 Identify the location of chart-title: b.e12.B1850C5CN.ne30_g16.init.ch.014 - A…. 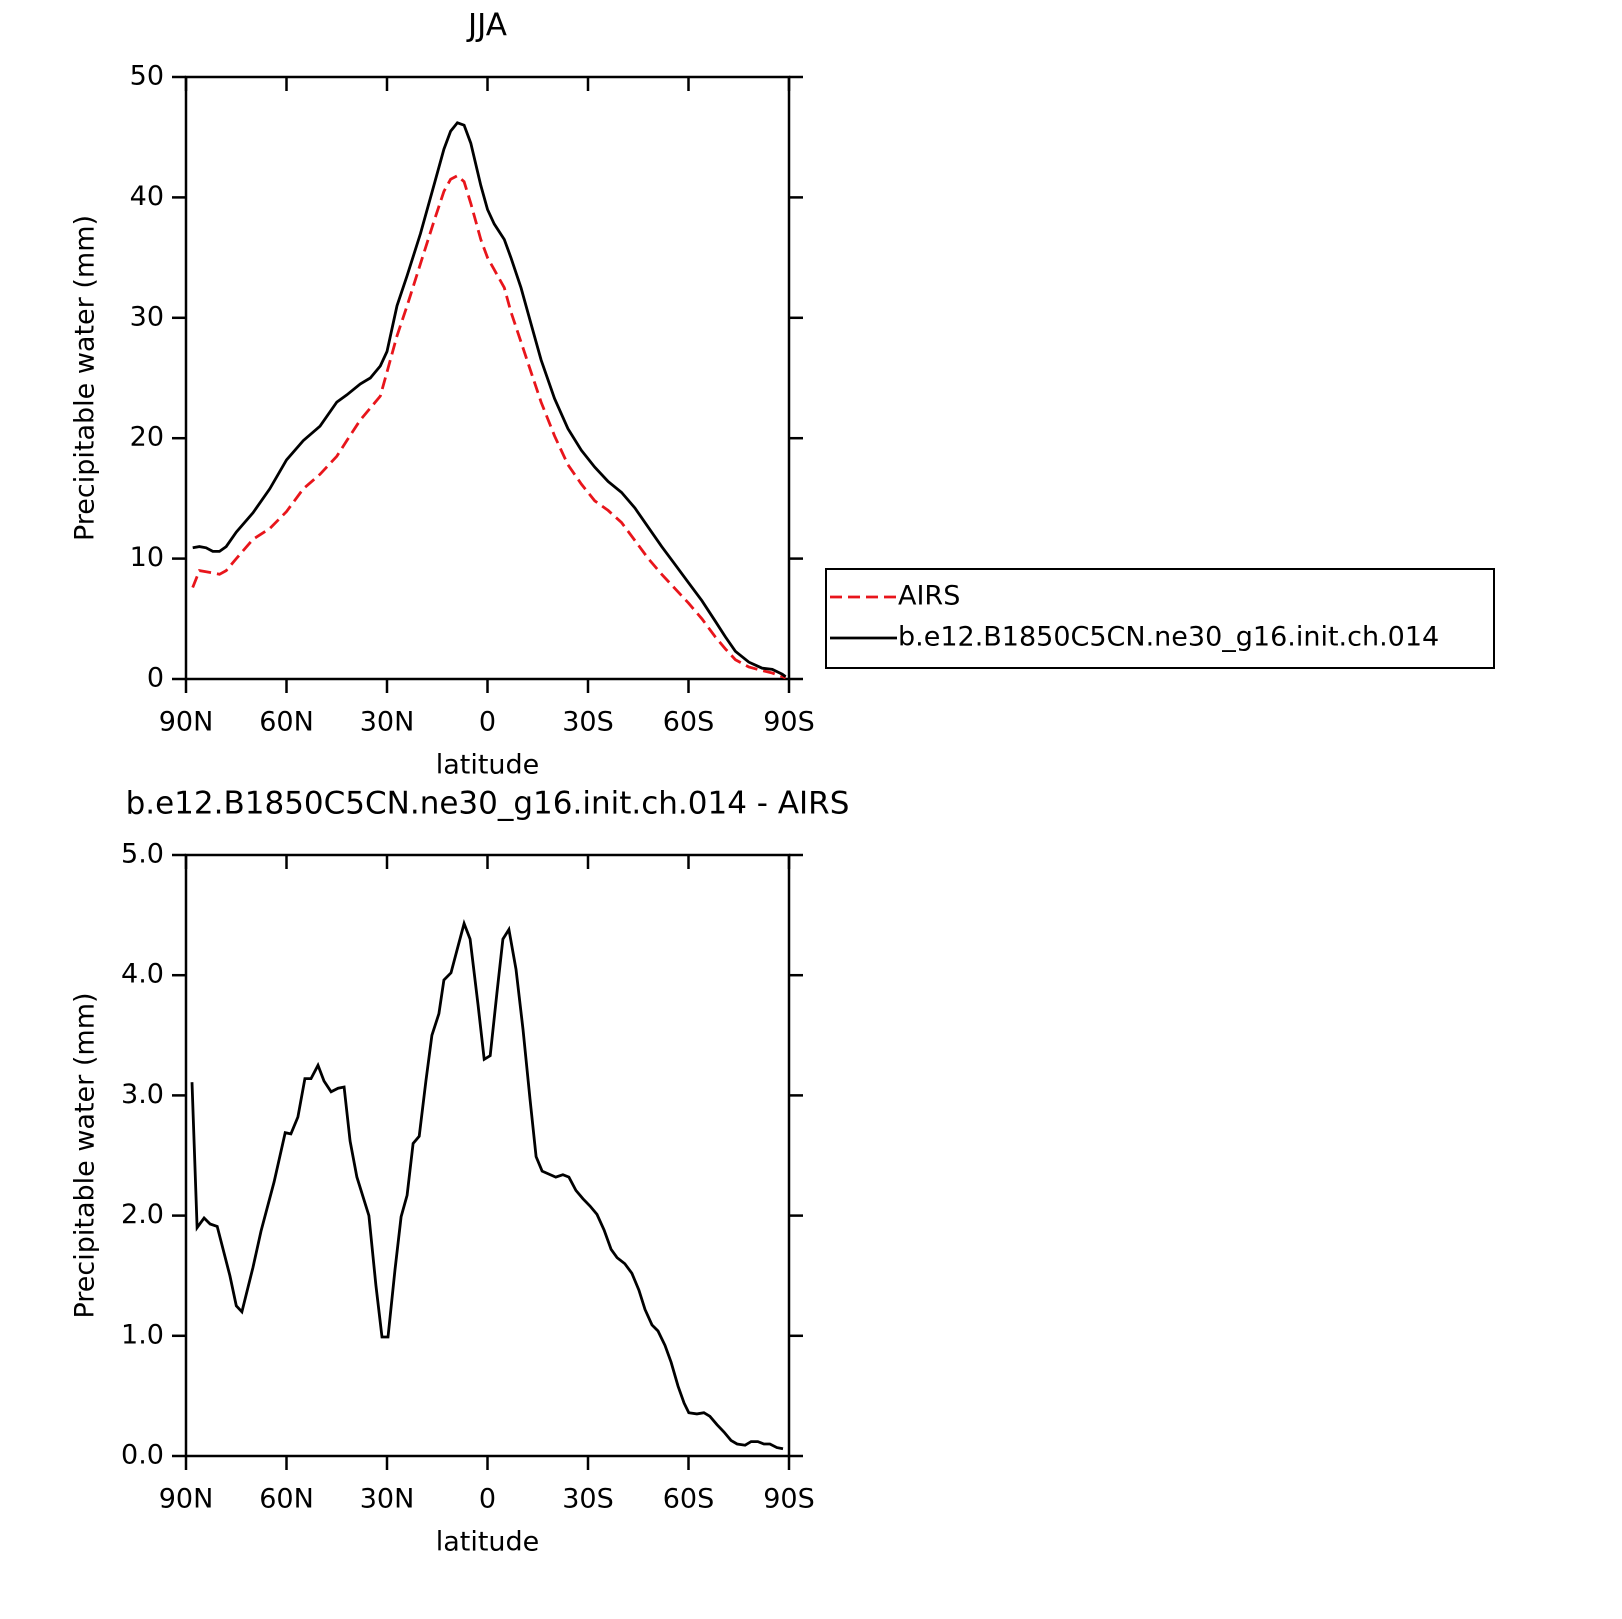
(488, 804).